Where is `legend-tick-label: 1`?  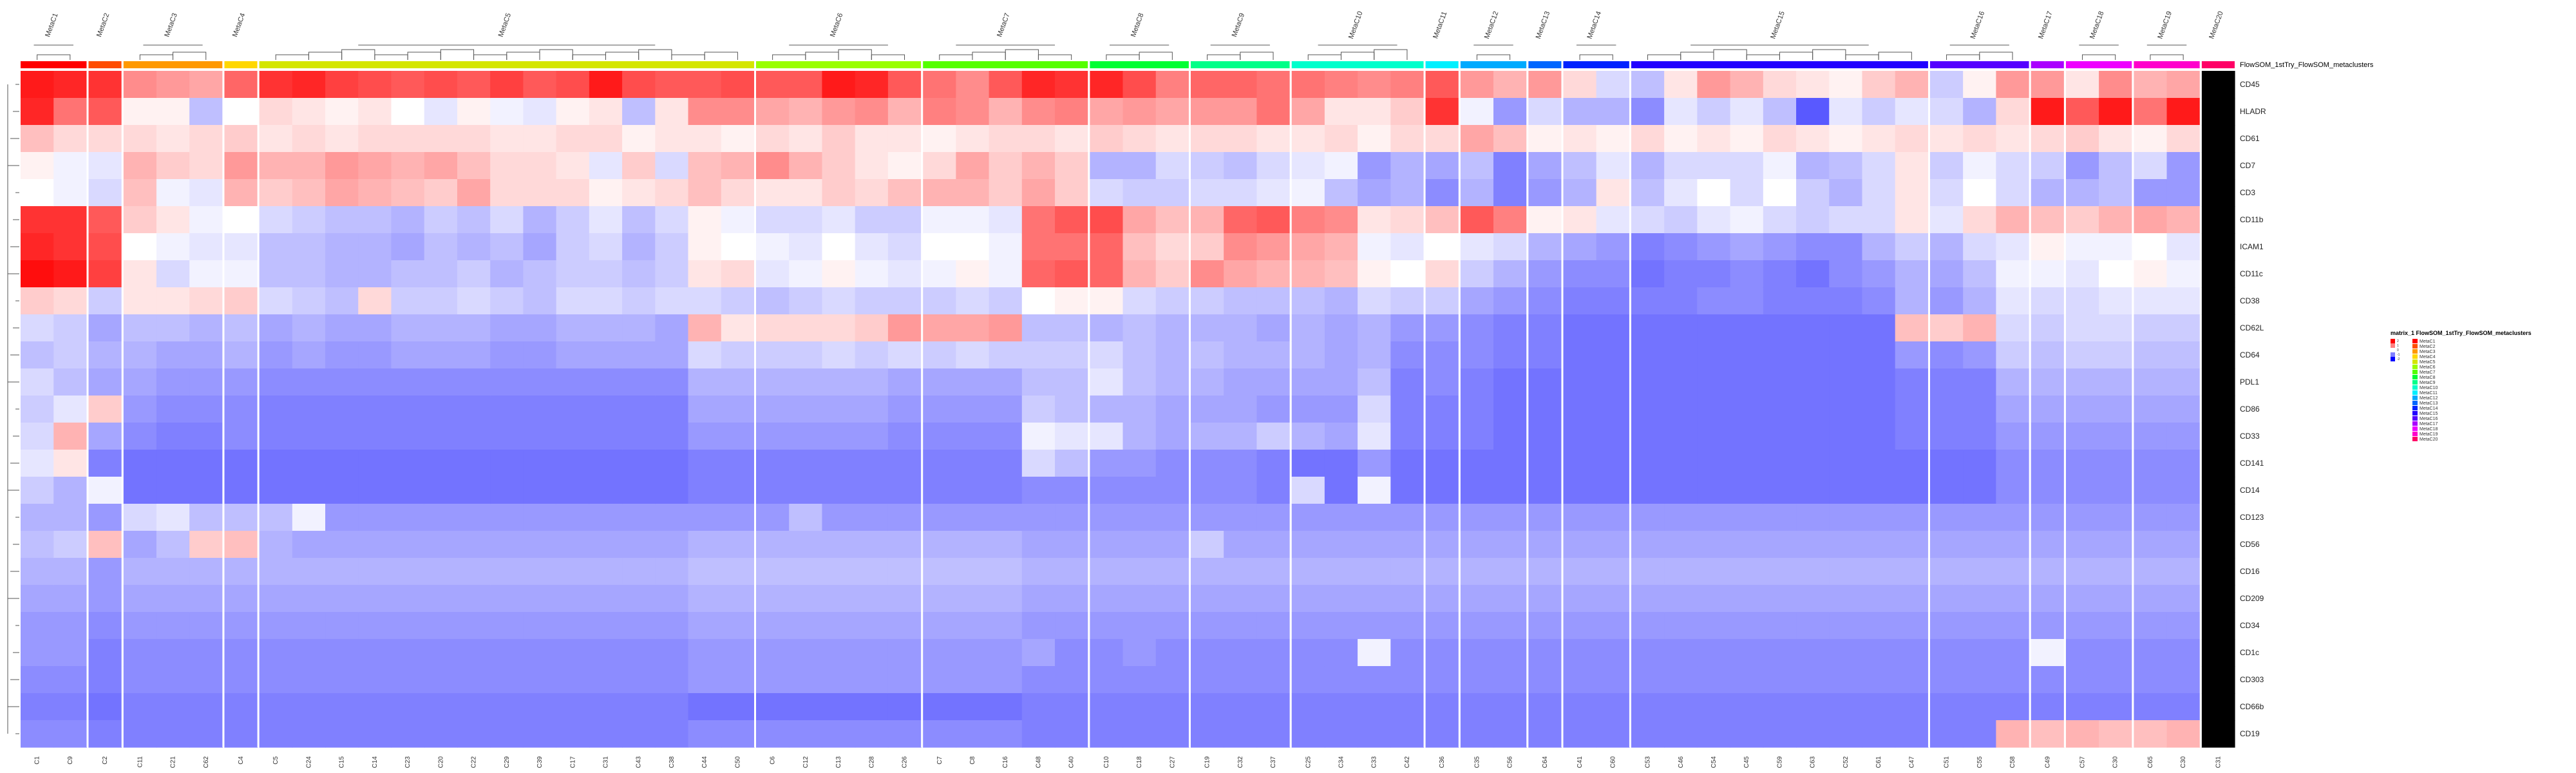
legend-tick-label: 1 is located at coordinates (2398, 346).